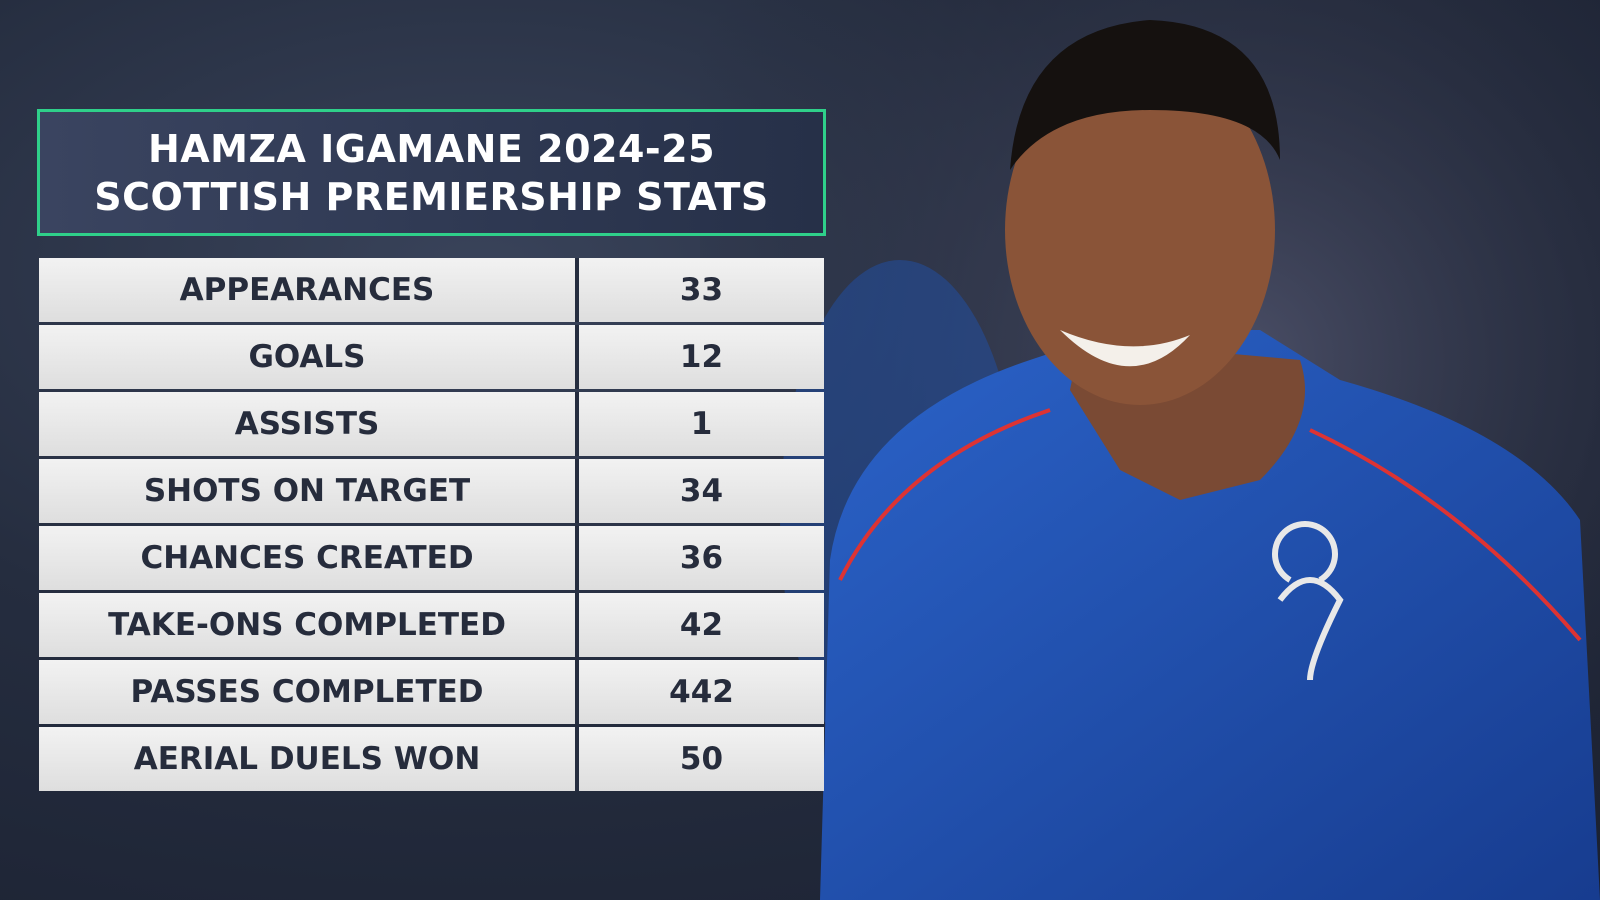 This screenshot has height=900, width=1600. What do you see at coordinates (701, 759) in the screenshot?
I see `stat-value: 50` at bounding box center [701, 759].